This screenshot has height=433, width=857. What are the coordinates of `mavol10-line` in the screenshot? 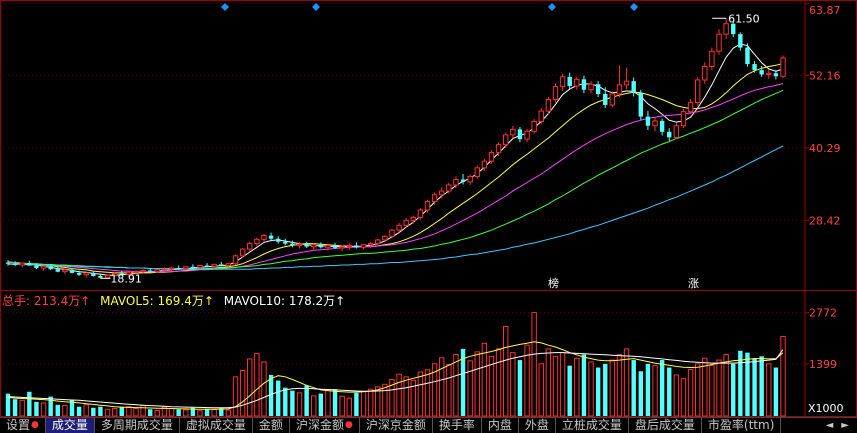 It's located at (395, 379).